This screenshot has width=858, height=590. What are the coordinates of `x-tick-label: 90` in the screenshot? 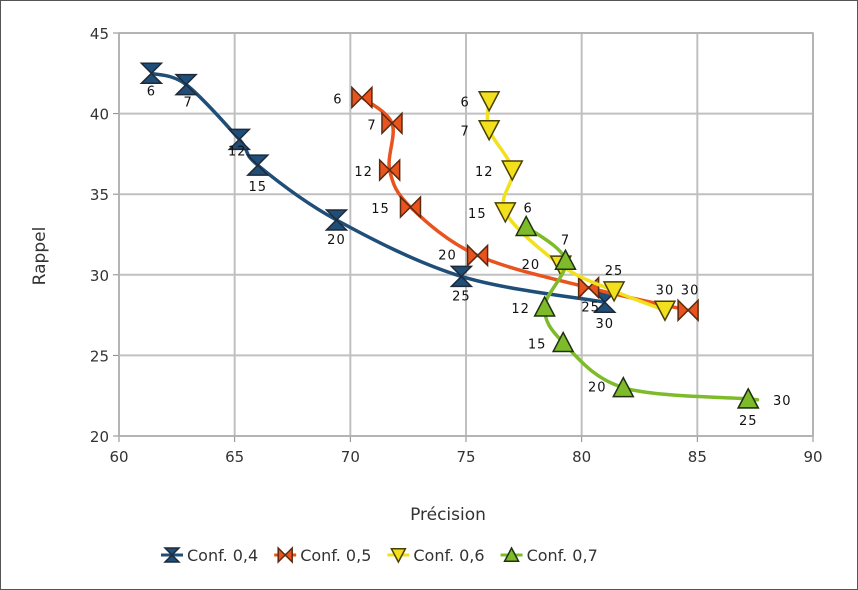 It's located at (812, 457).